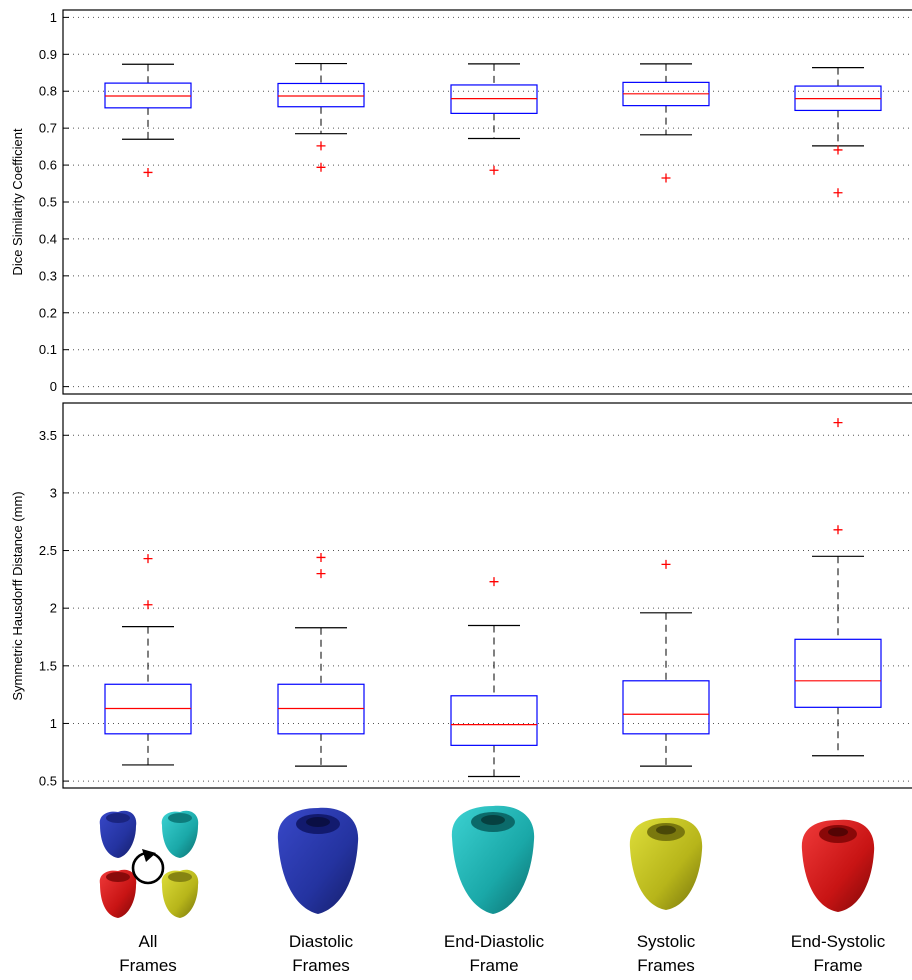  I want to click on heart-cyan-icon, so click(180, 834).